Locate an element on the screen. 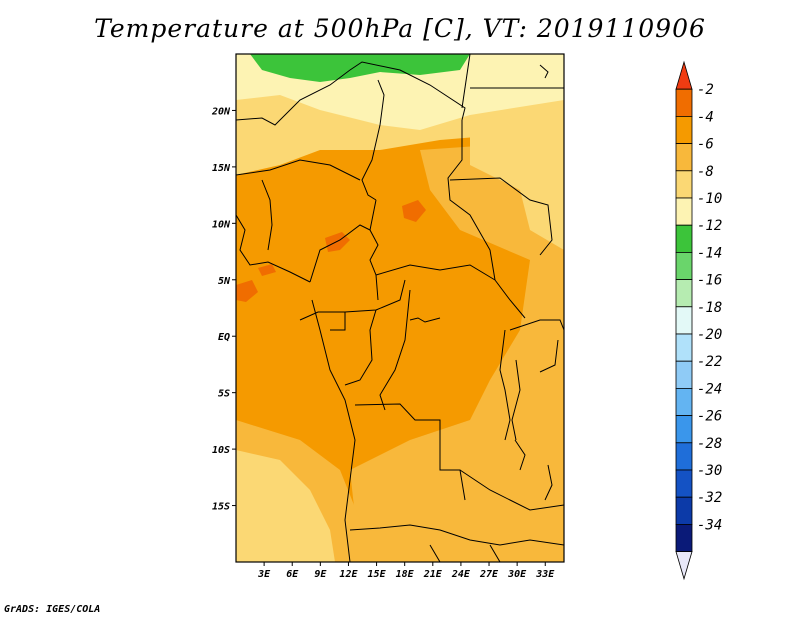 This screenshot has width=800, height=618. colorbar-level-label: -10 is located at coordinates (709, 199).